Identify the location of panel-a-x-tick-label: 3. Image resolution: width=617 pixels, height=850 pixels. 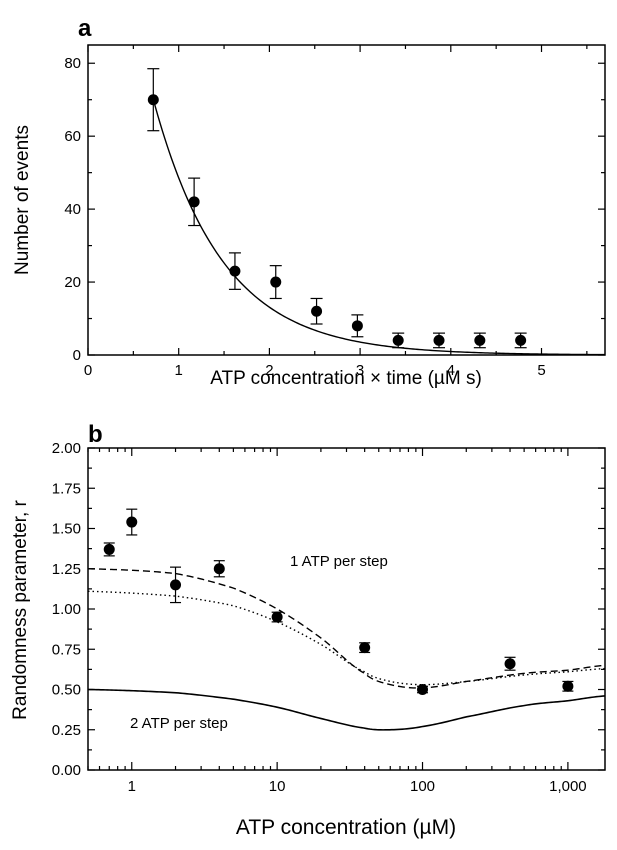
(360, 370).